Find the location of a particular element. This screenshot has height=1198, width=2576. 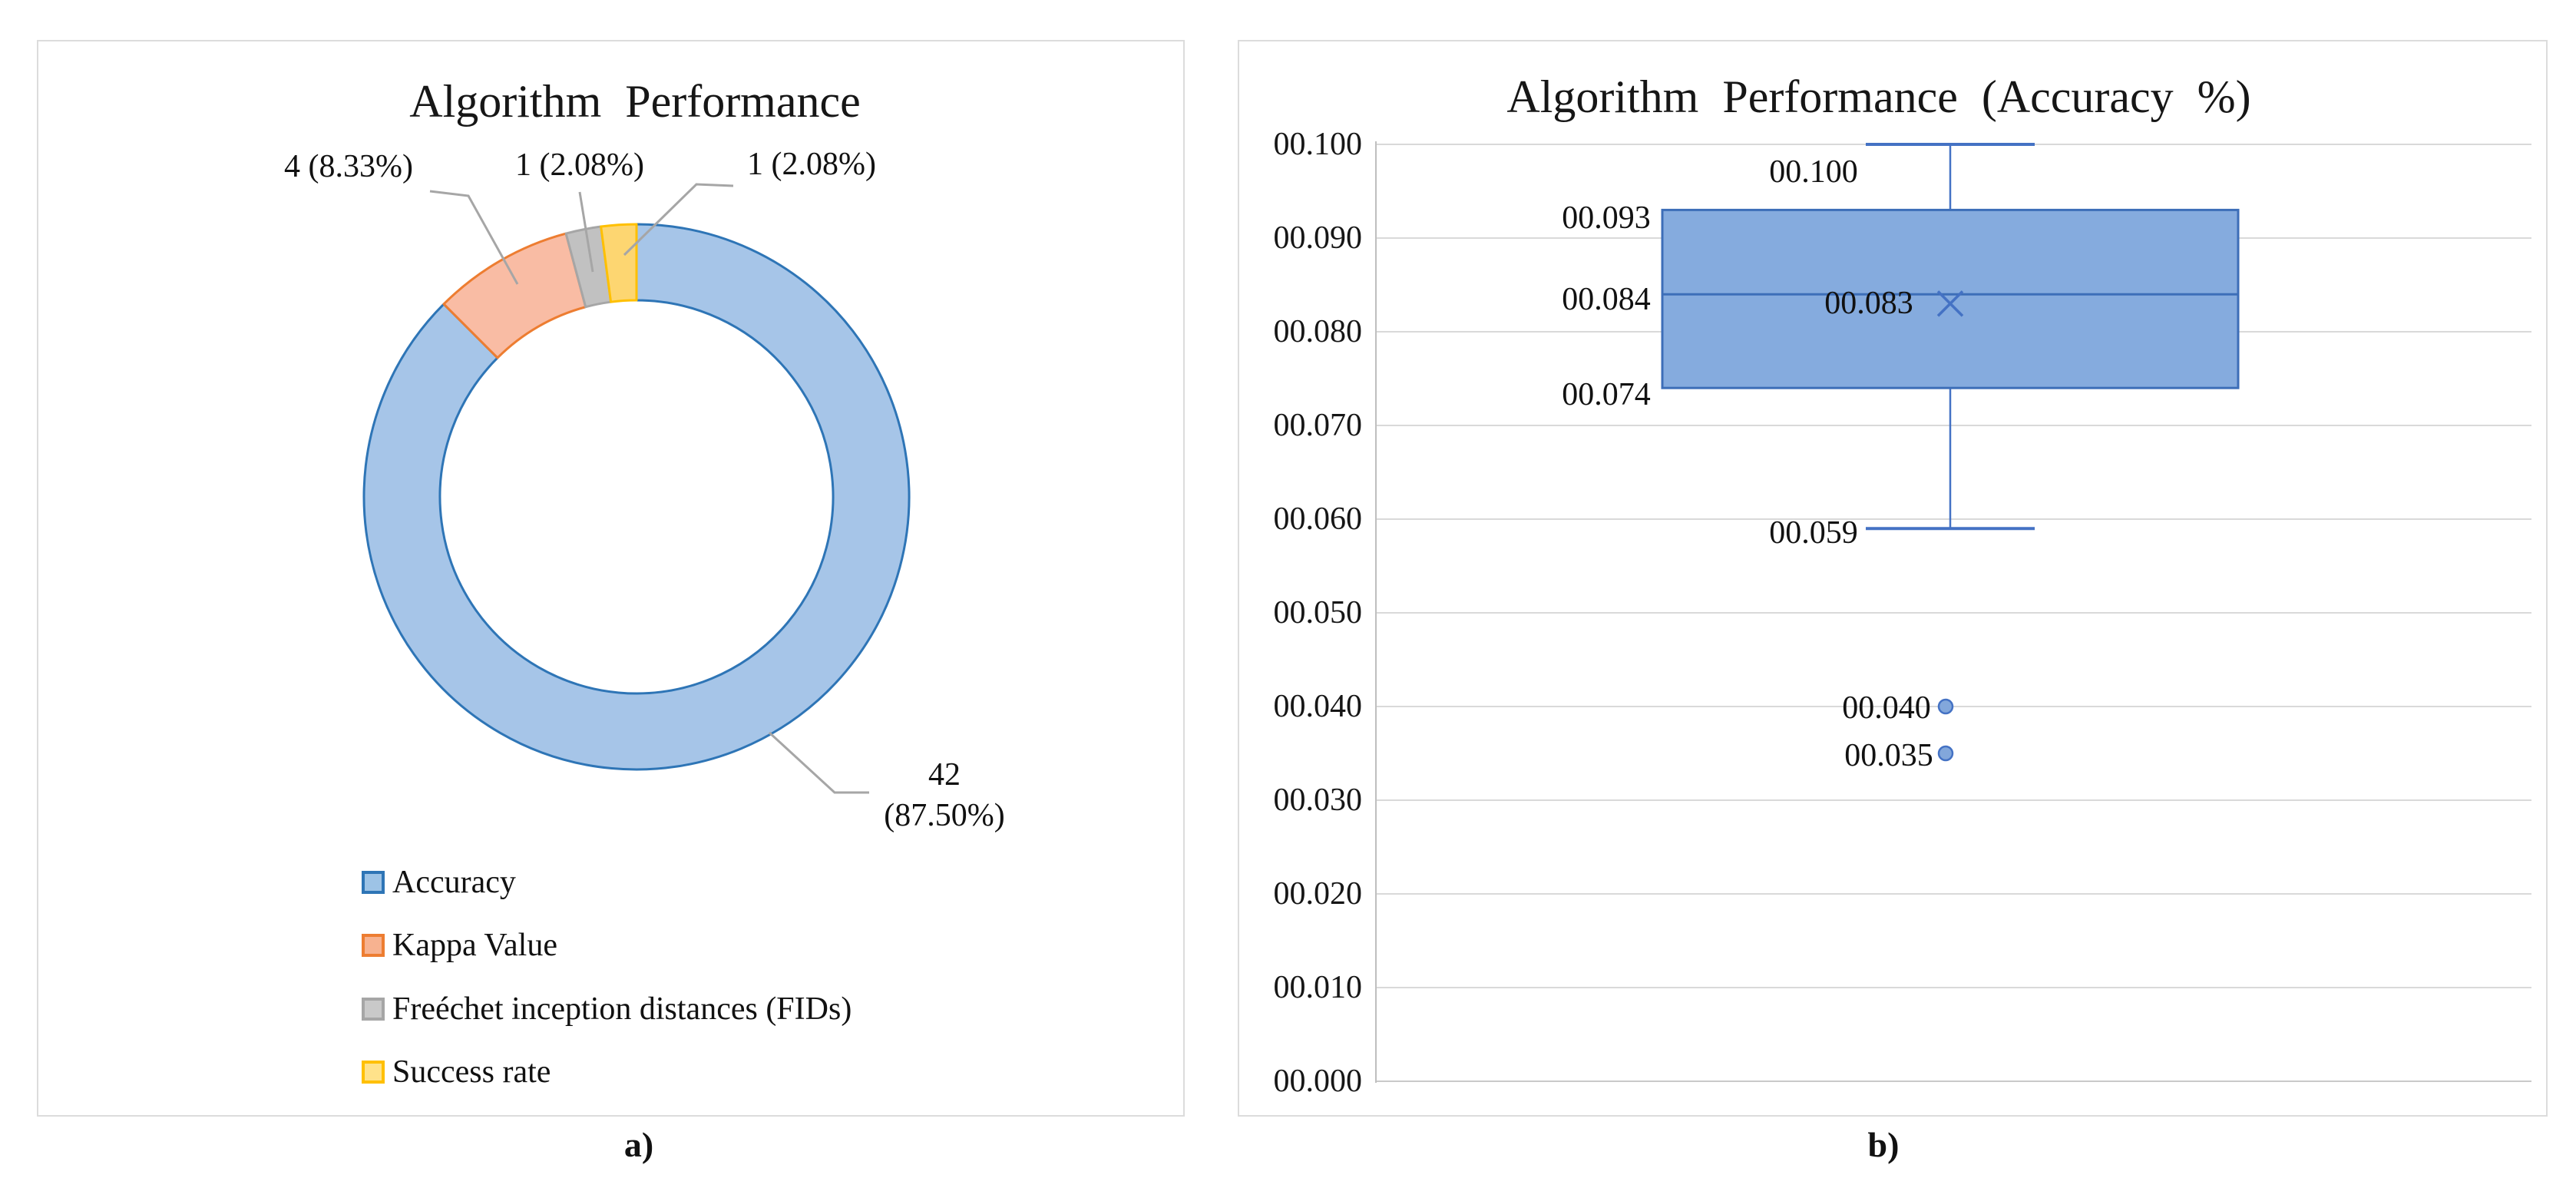

callout-label-fids: 1 (2.08%) is located at coordinates (579, 165).